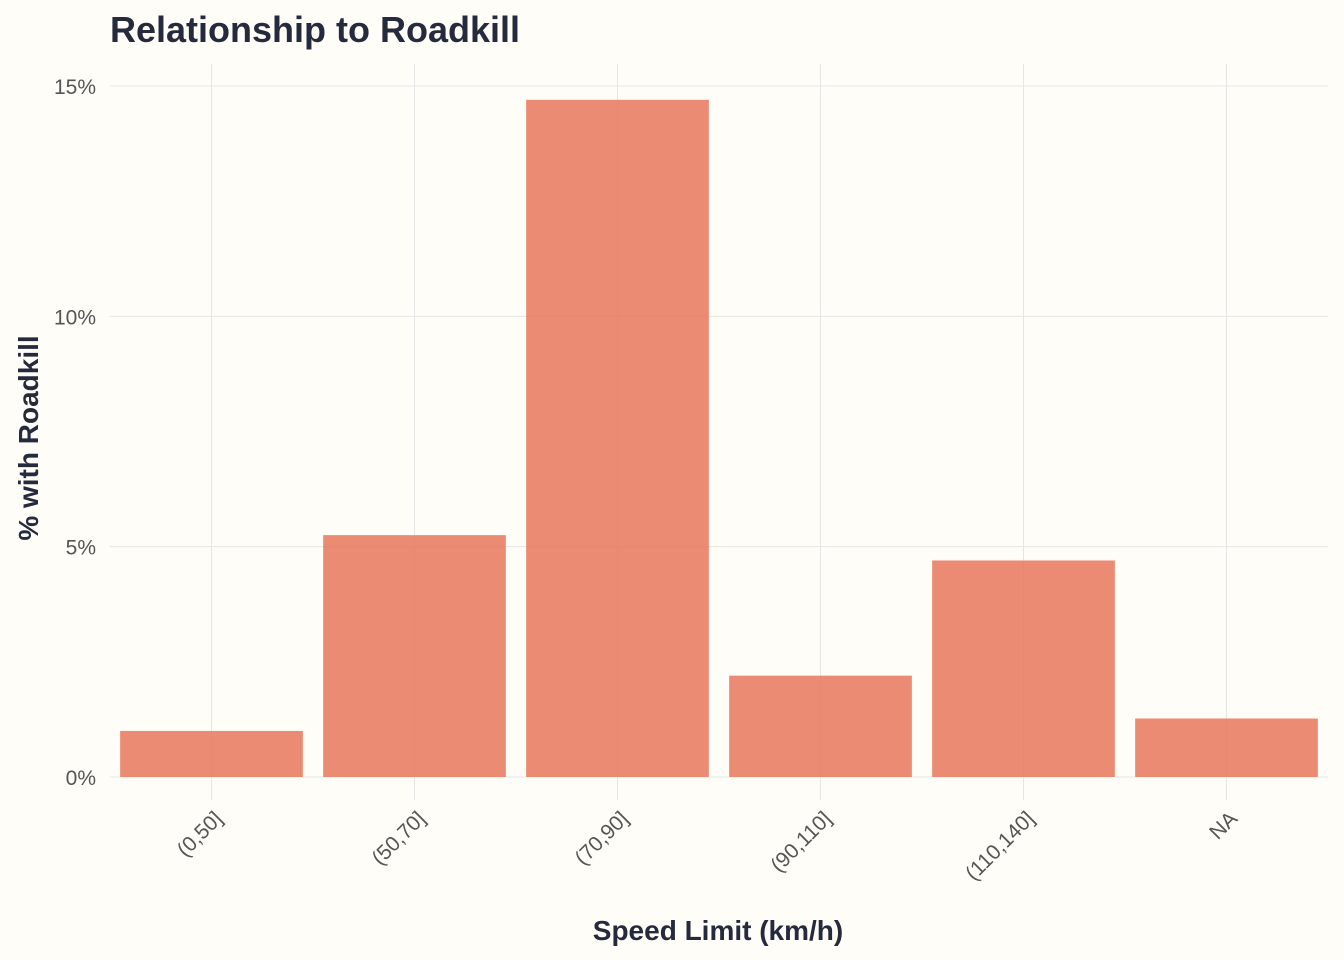  I want to click on x-tick-label: (90,110], so click(801, 842).